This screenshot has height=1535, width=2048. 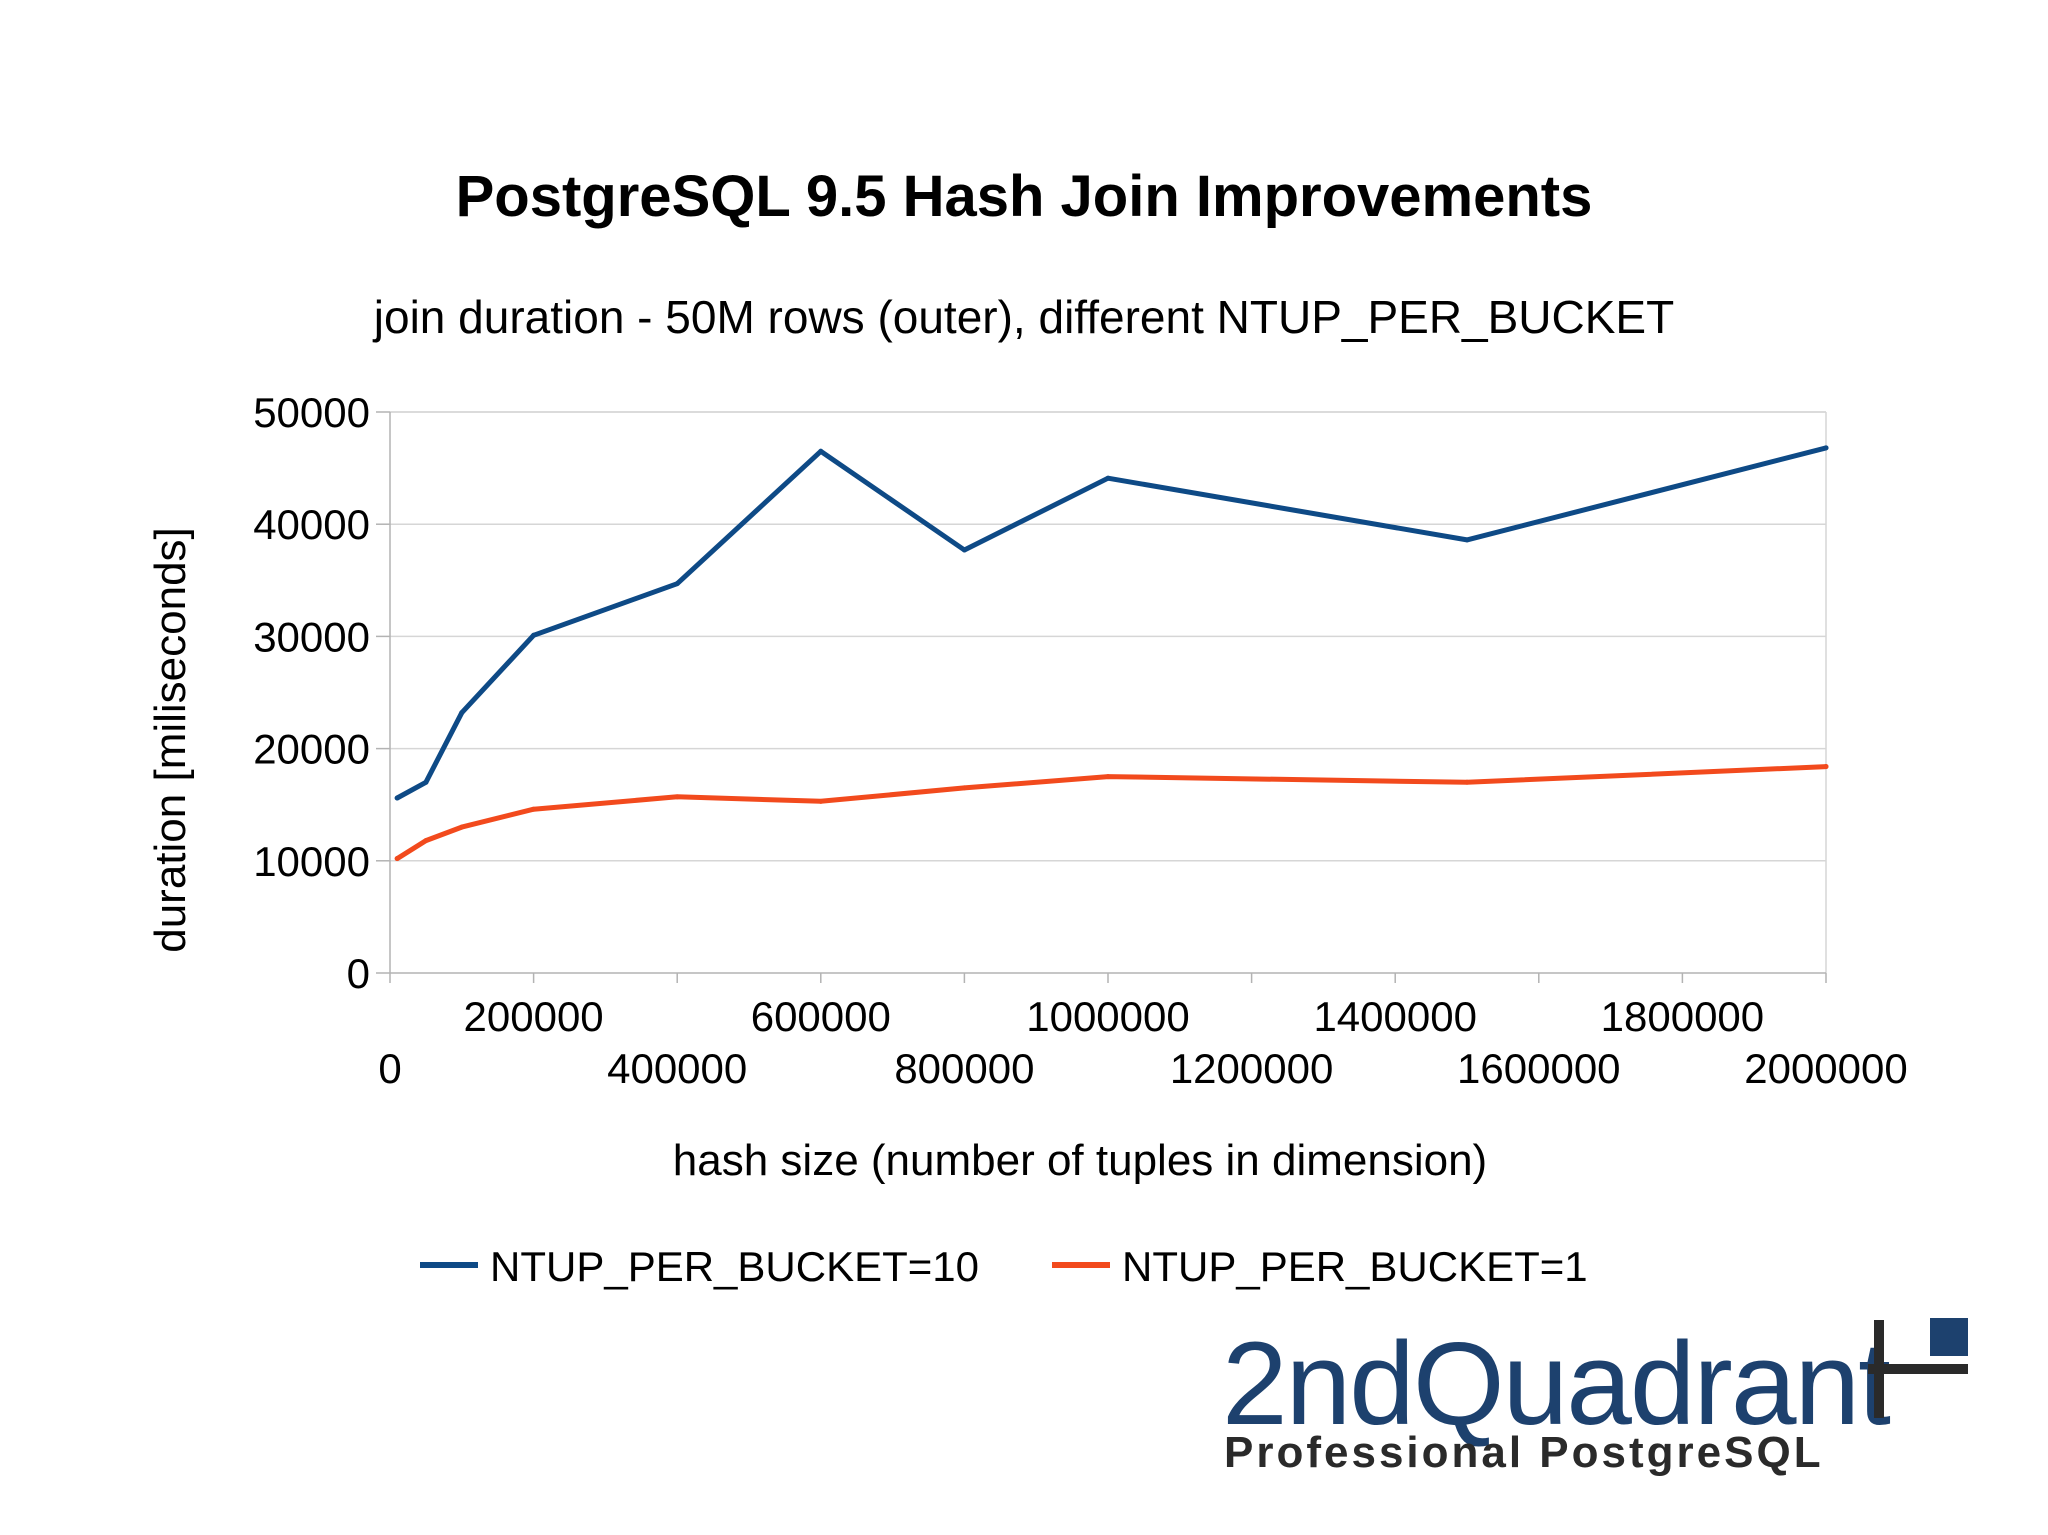 What do you see at coordinates (1108, 1016) in the screenshot?
I see `x-tick-label: 1000000` at bounding box center [1108, 1016].